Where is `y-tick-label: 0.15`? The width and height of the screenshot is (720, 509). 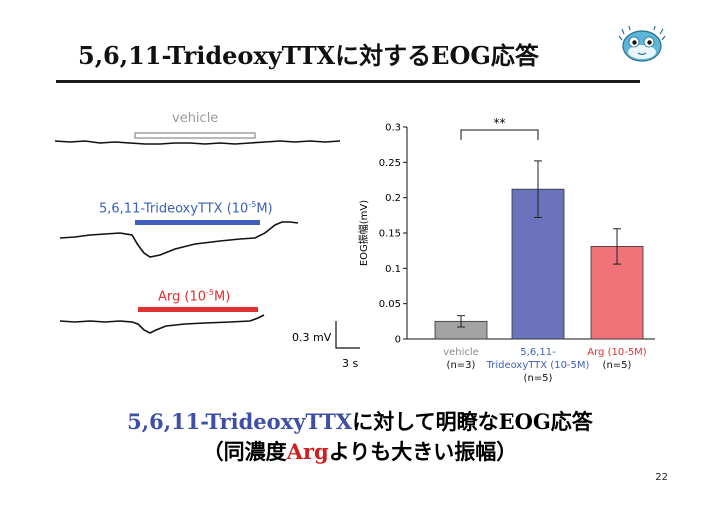
y-tick-label: 0.15 is located at coordinates (390, 234).